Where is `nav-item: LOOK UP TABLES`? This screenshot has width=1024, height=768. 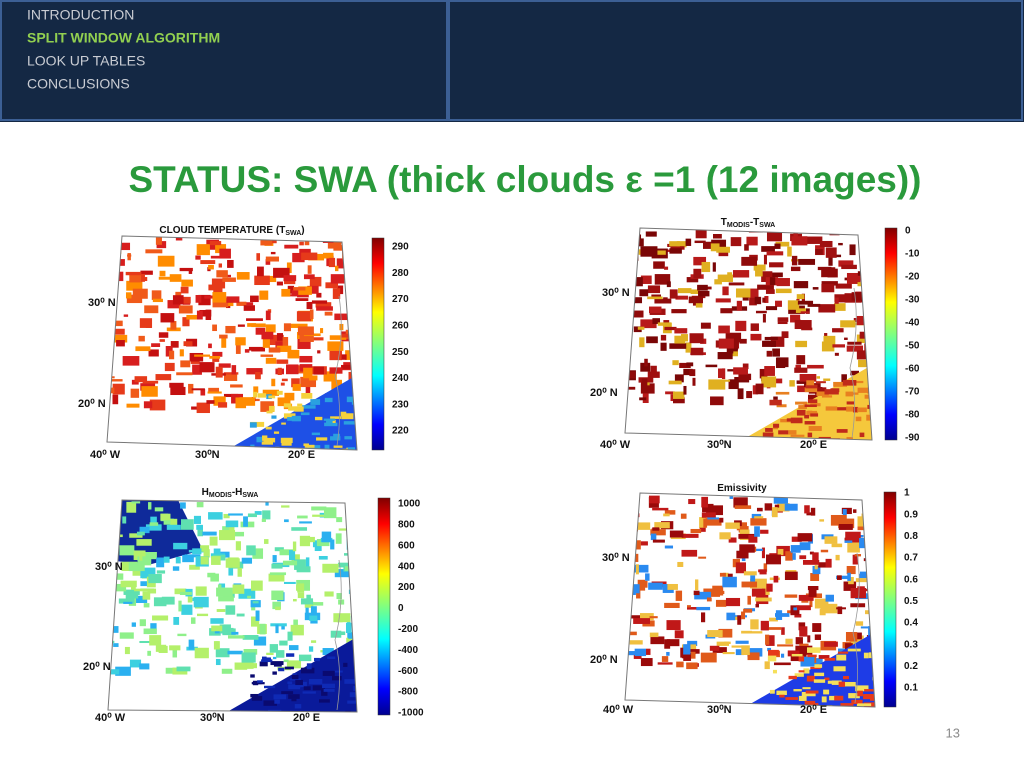
nav-item: LOOK UP TABLES is located at coordinates (86, 61).